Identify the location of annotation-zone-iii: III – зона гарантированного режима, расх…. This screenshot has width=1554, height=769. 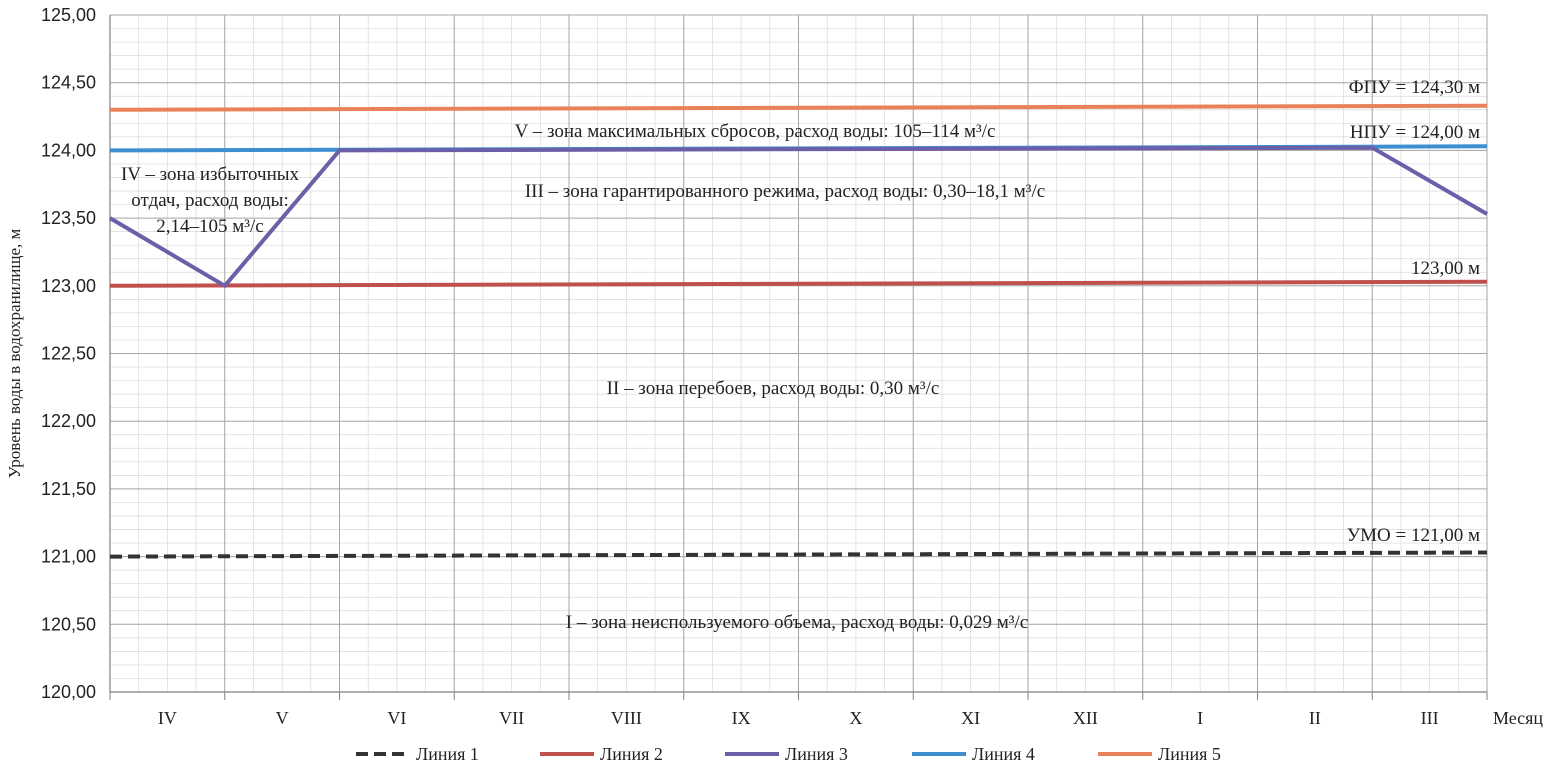
(785, 191).